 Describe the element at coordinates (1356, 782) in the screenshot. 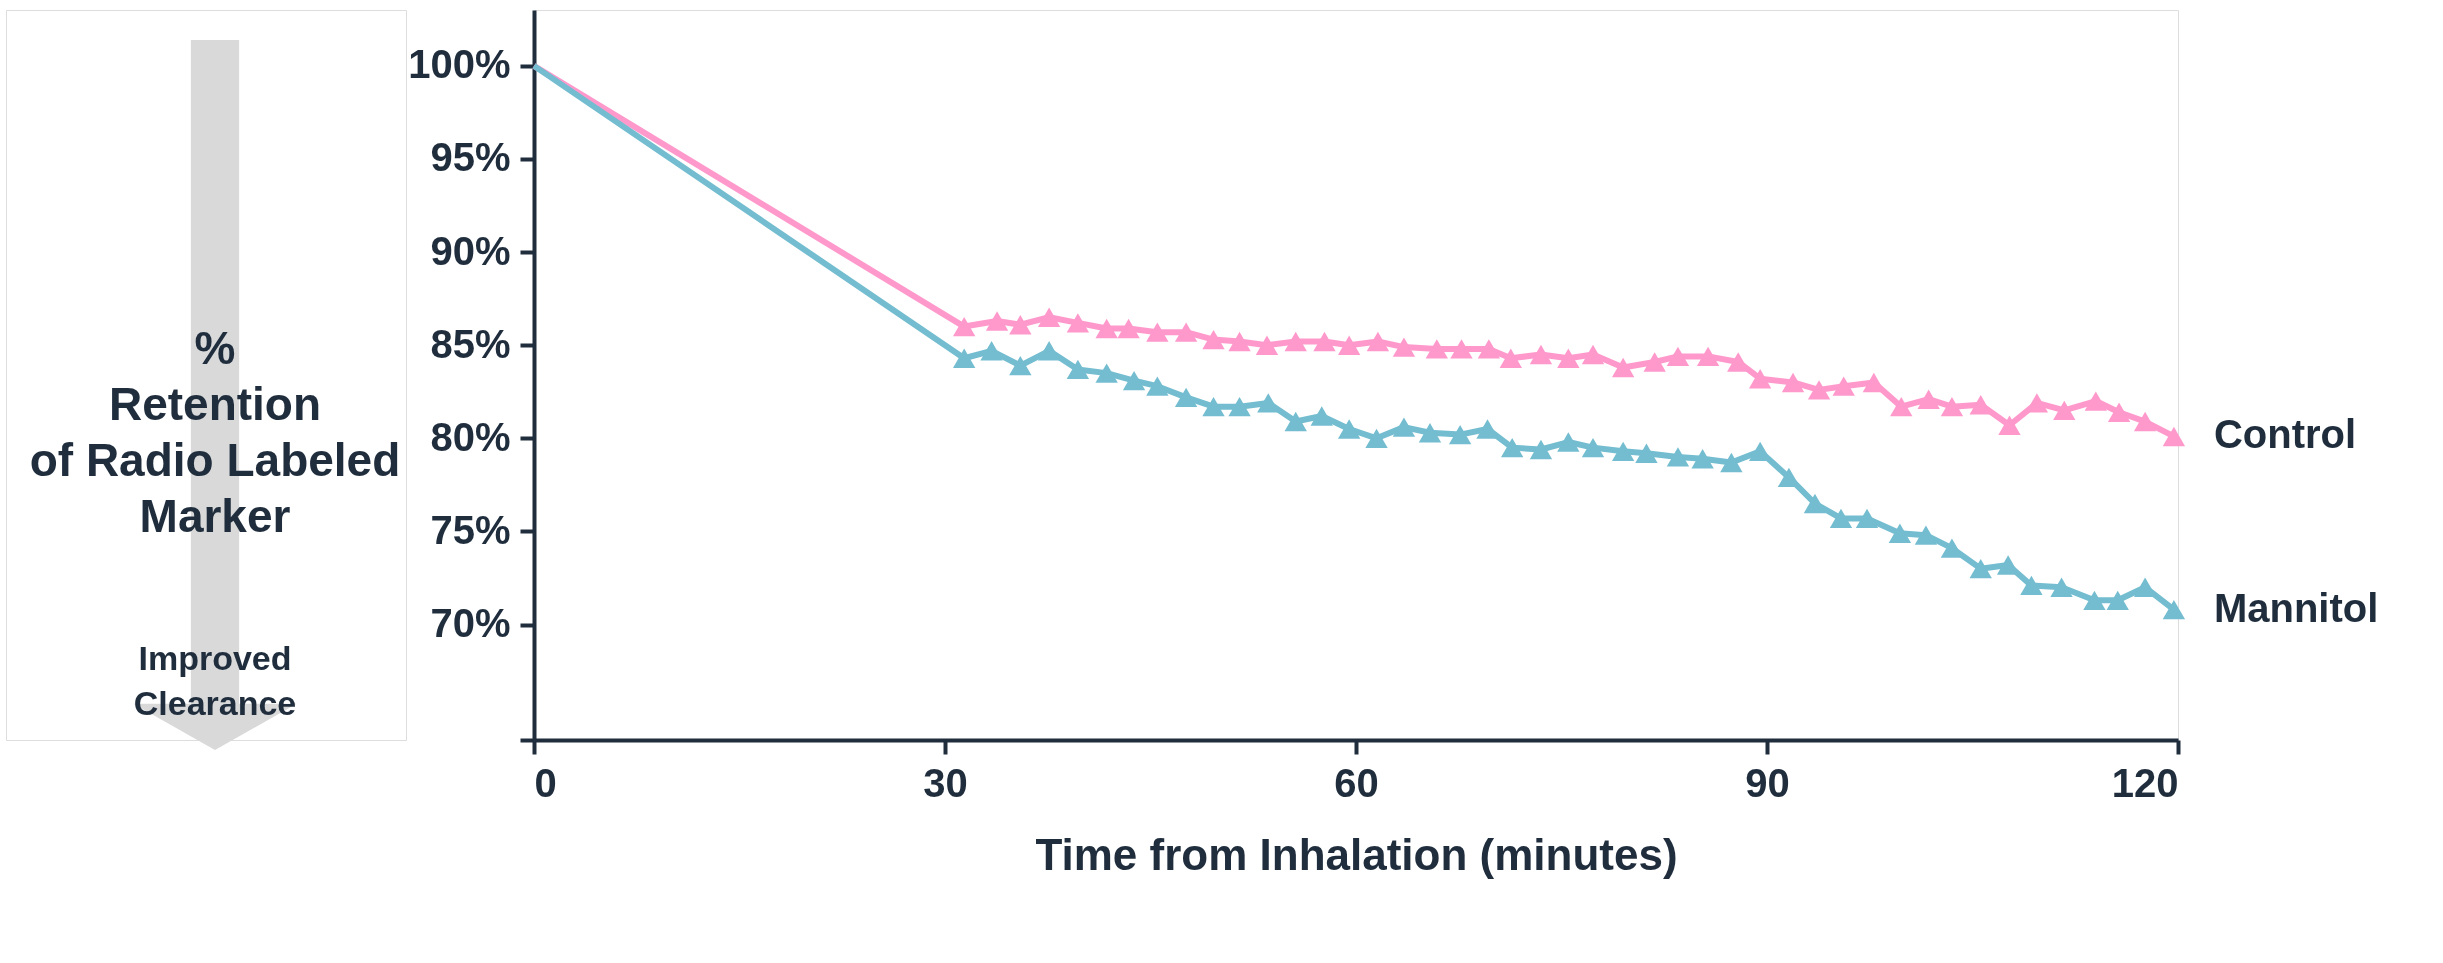

I see `x-tick-label: 60` at that location.